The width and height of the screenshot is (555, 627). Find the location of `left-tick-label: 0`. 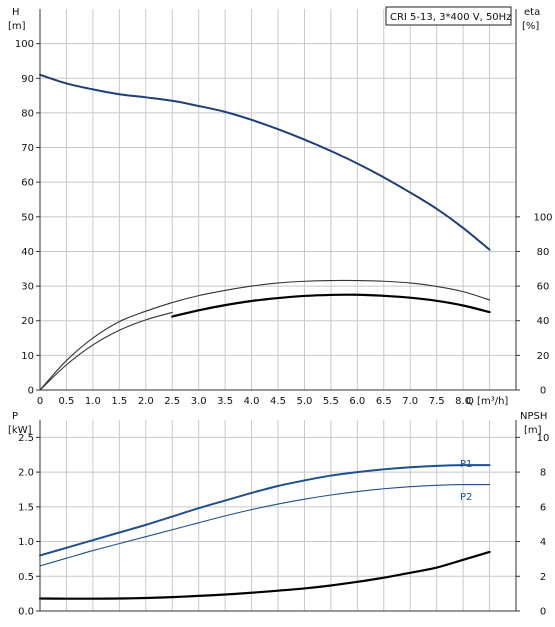

left-tick-label: 0 is located at coordinates (31, 391).